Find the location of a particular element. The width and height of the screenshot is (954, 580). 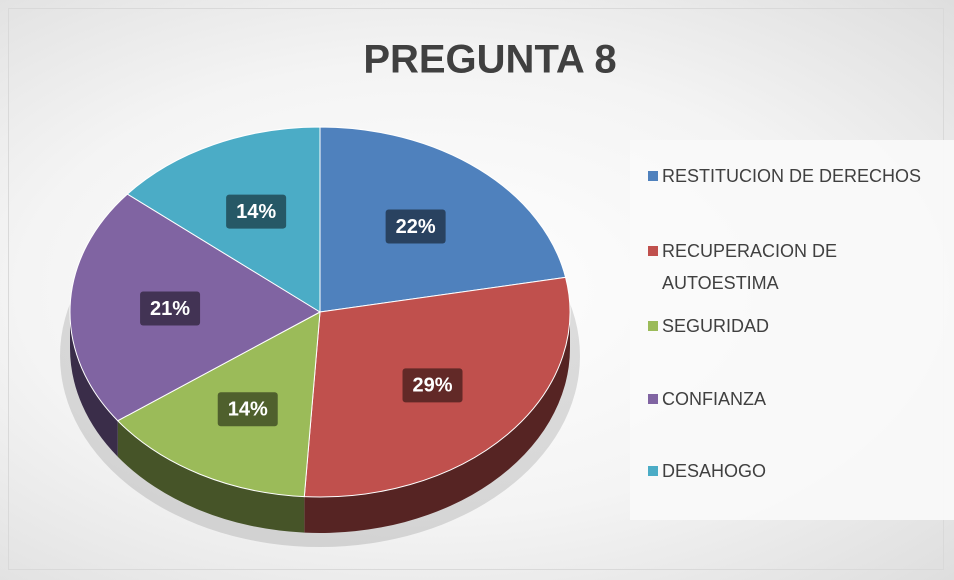

legend-label: CONFIANZA is located at coordinates (714, 399).